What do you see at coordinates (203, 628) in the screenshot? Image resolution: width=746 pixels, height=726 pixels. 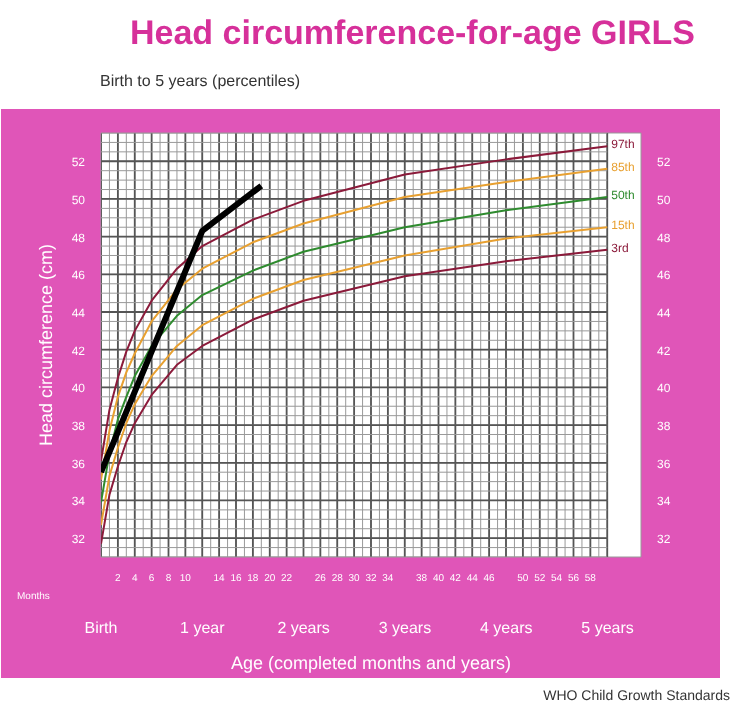 I see `x2-tick-label: 1 year` at bounding box center [203, 628].